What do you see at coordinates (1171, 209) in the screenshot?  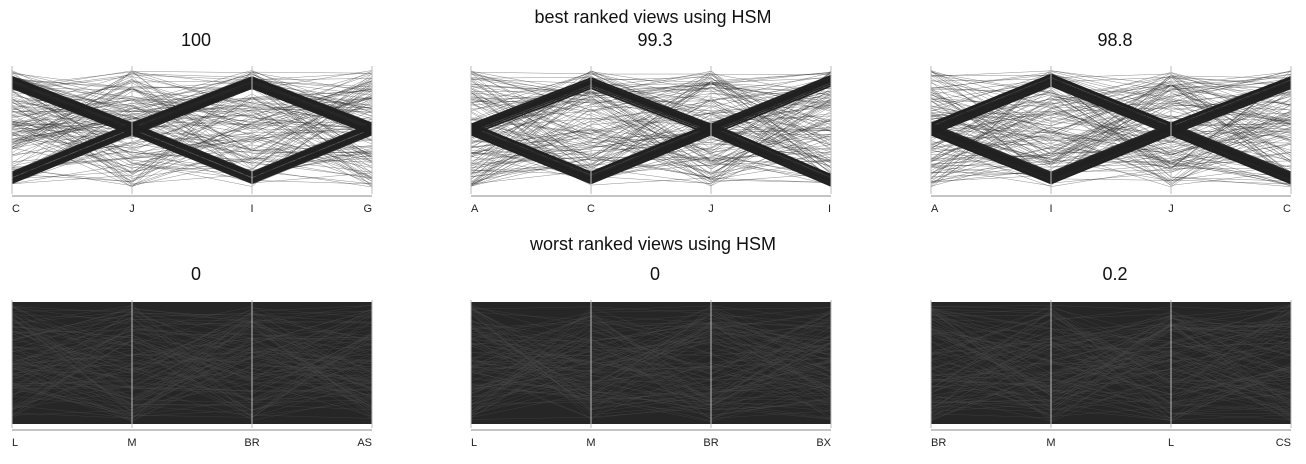 I see `axis-label: J` at bounding box center [1171, 209].